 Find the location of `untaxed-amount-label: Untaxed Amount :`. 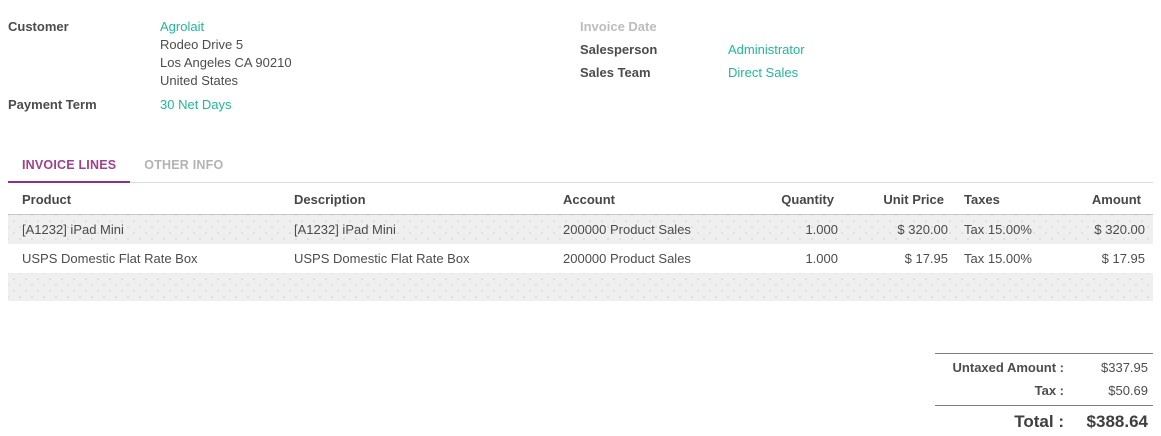

untaxed-amount-label: Untaxed Amount : is located at coordinates (1008, 367).